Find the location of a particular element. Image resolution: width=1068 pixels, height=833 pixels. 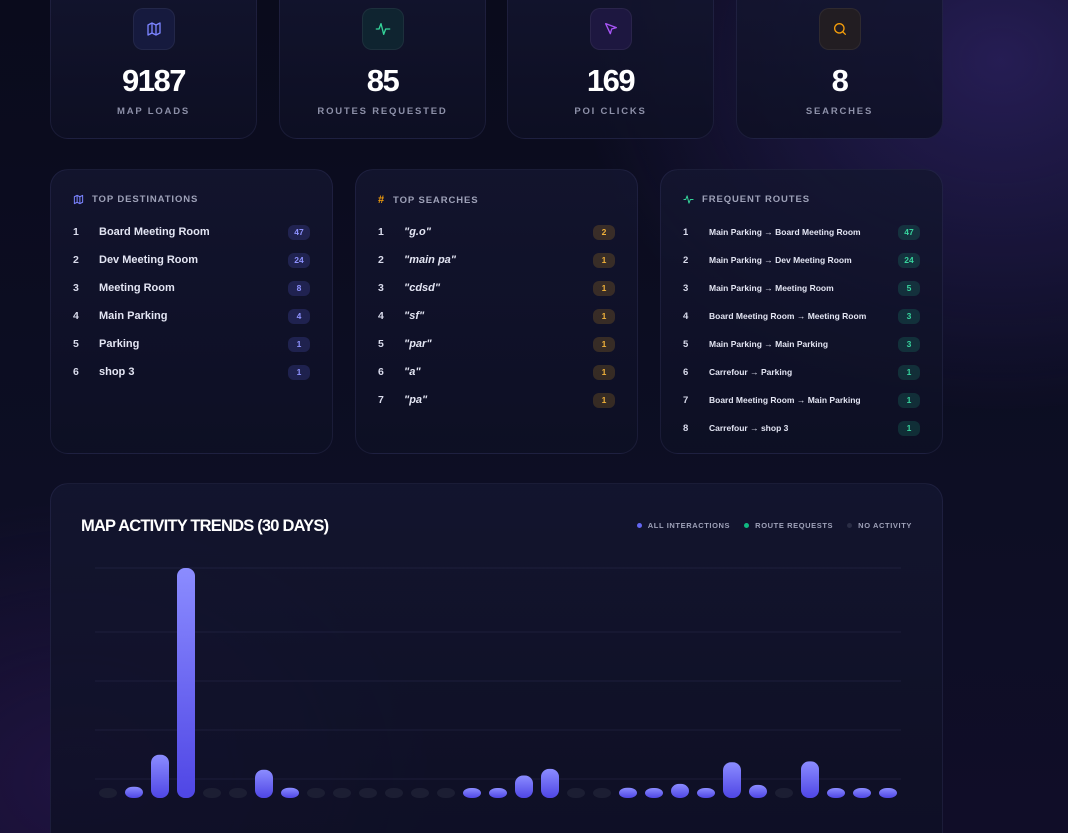

search-icon-box is located at coordinates (839, 29).